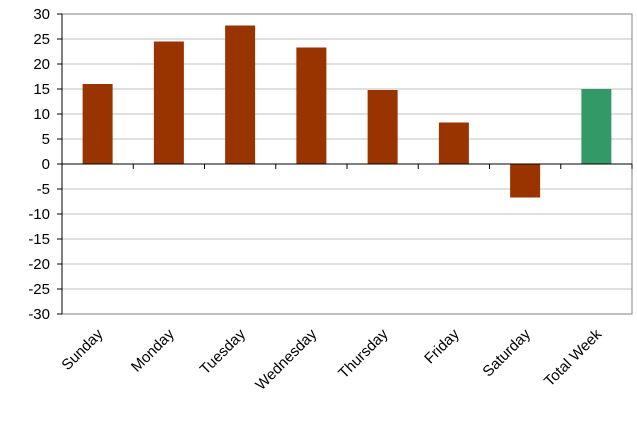 The height and width of the screenshot is (422, 637). What do you see at coordinates (39, 264) in the screenshot?
I see `y-tick-label: -20` at bounding box center [39, 264].